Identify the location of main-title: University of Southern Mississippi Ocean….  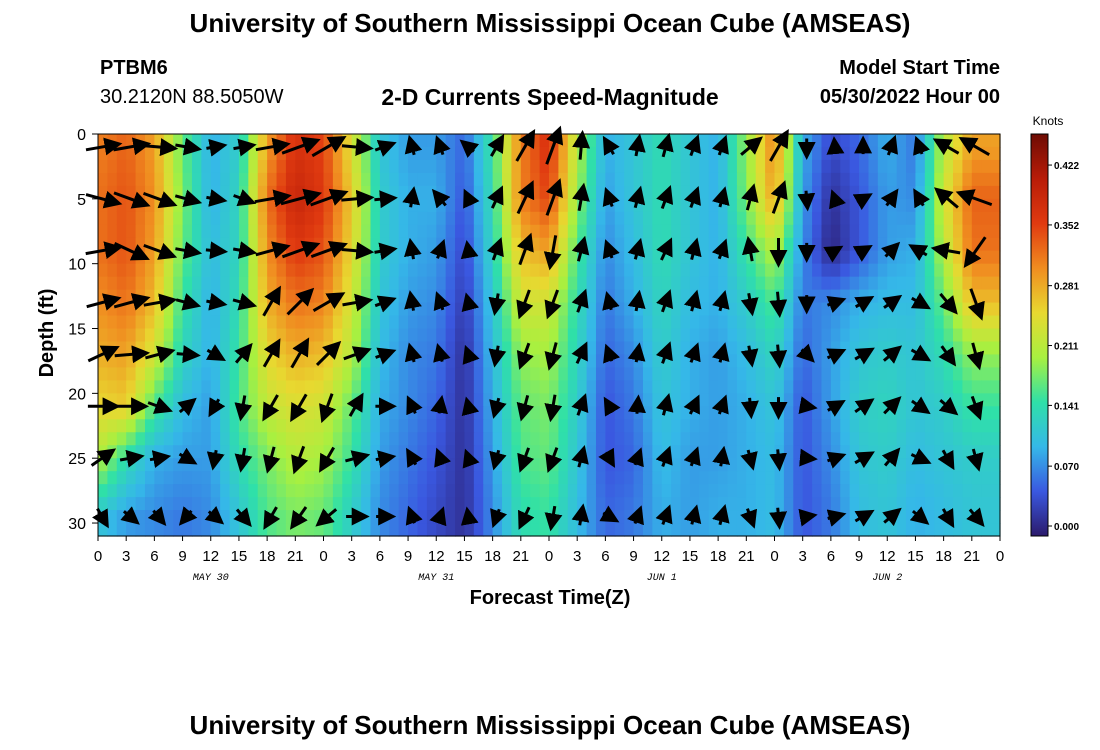
(550, 23).